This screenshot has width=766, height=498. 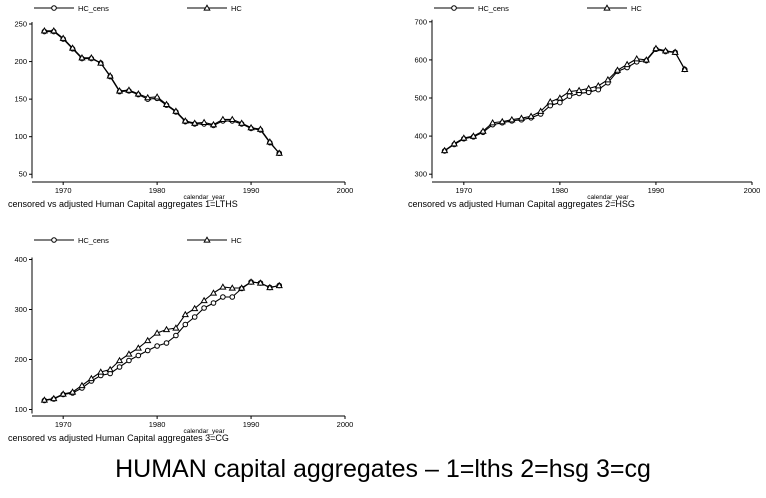 I want to click on y-tick-label: 300, so click(x=420, y=174).